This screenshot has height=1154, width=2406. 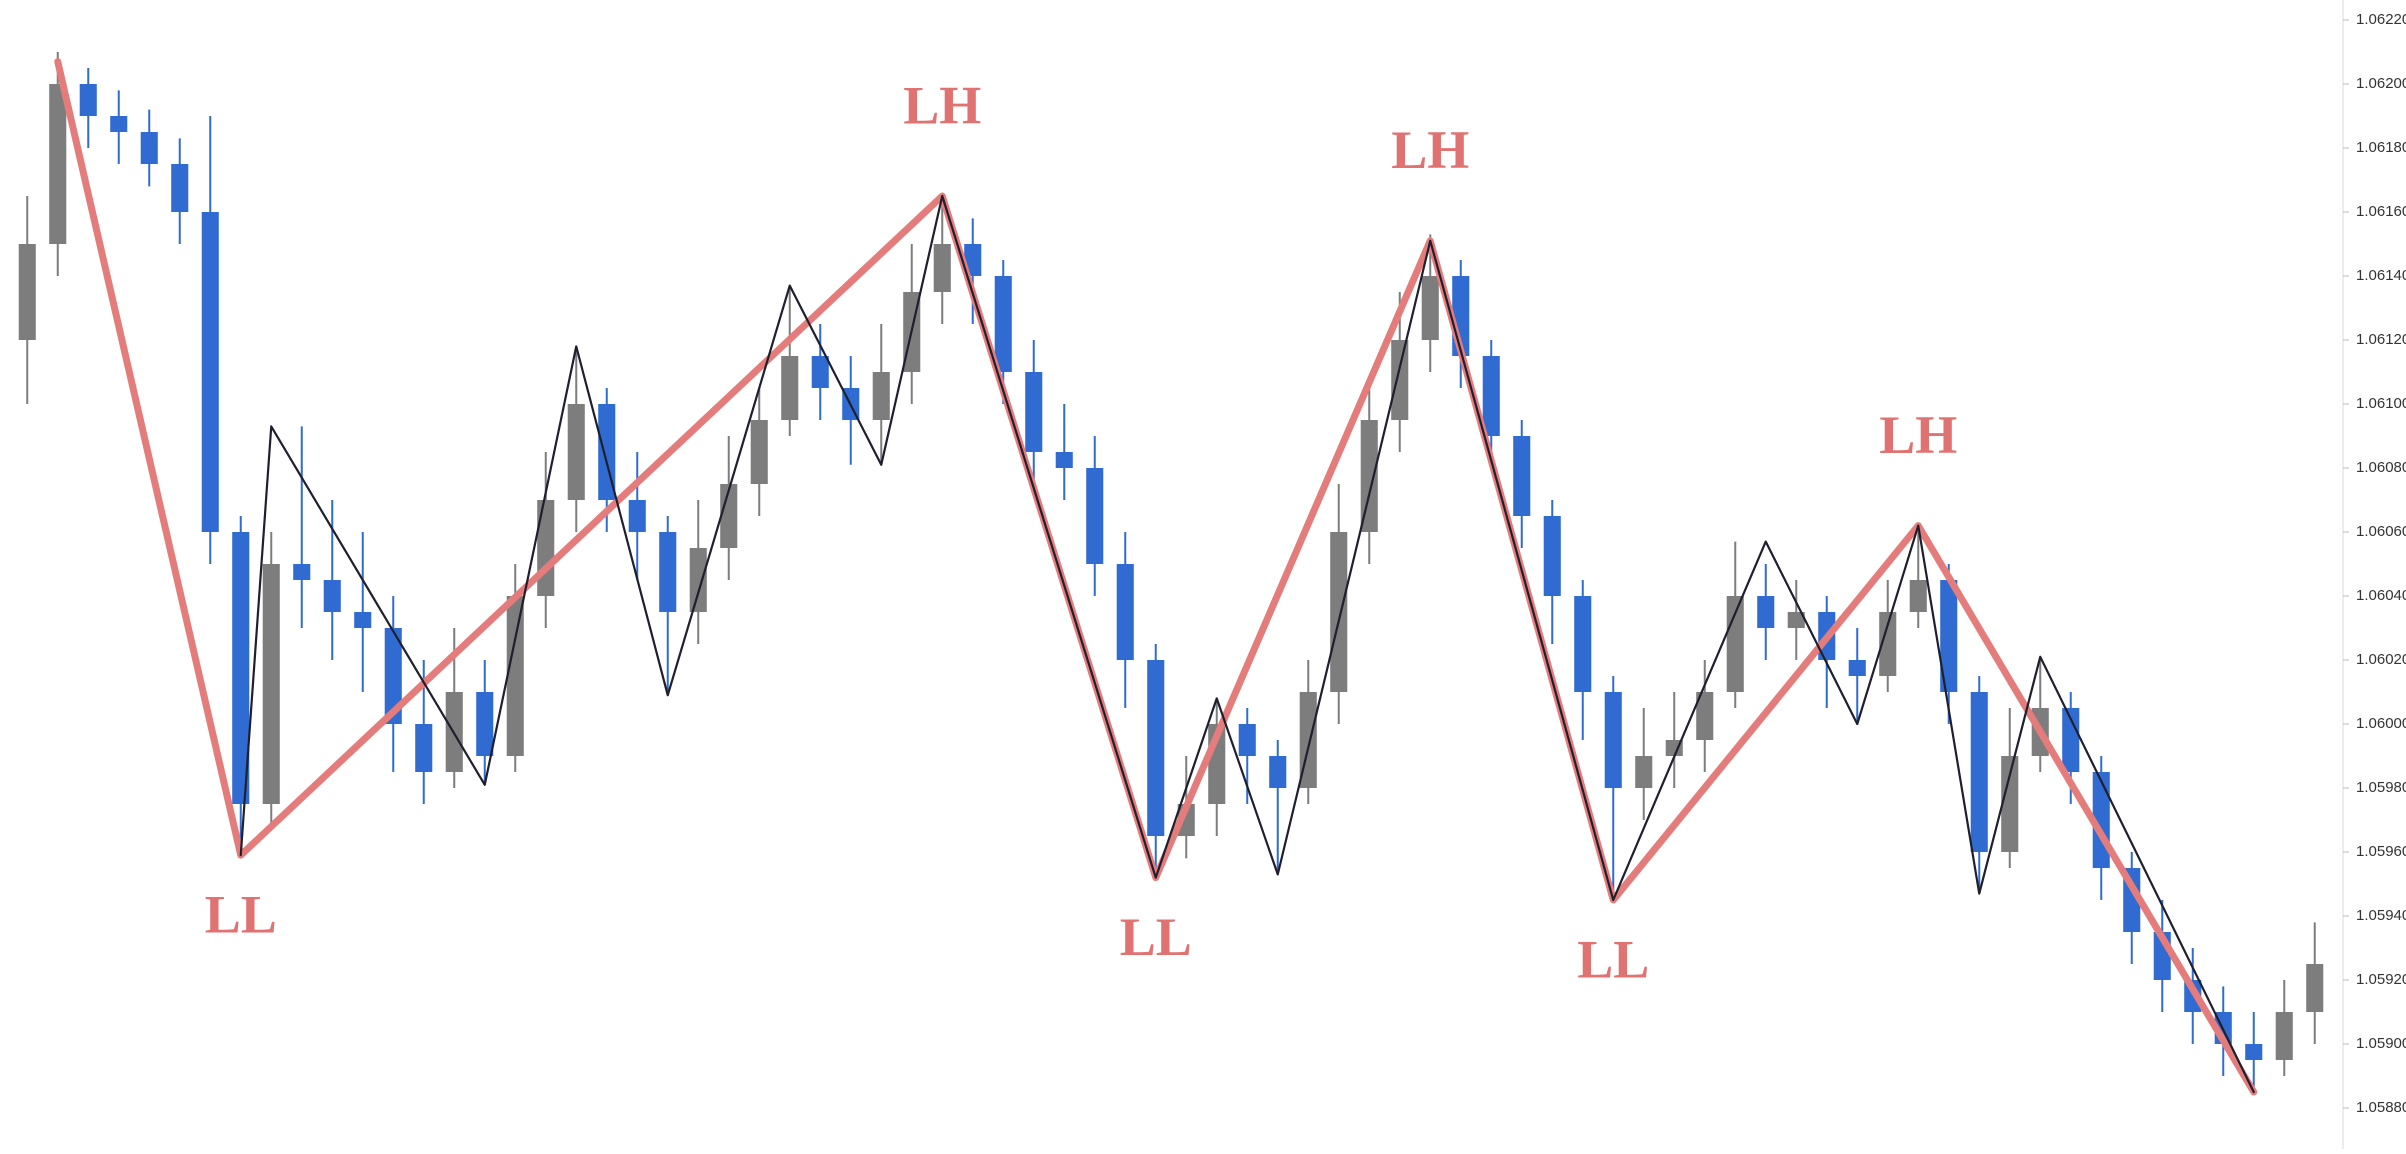 What do you see at coordinates (2381, 851) in the screenshot?
I see `y-tick-label: 1.05960` at bounding box center [2381, 851].